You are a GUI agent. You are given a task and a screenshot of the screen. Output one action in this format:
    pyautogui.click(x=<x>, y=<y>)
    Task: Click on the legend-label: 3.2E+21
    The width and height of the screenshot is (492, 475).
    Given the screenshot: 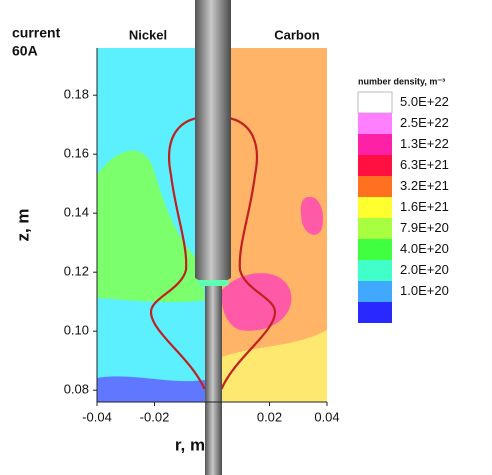 What is the action you would take?
    pyautogui.click(x=424, y=185)
    